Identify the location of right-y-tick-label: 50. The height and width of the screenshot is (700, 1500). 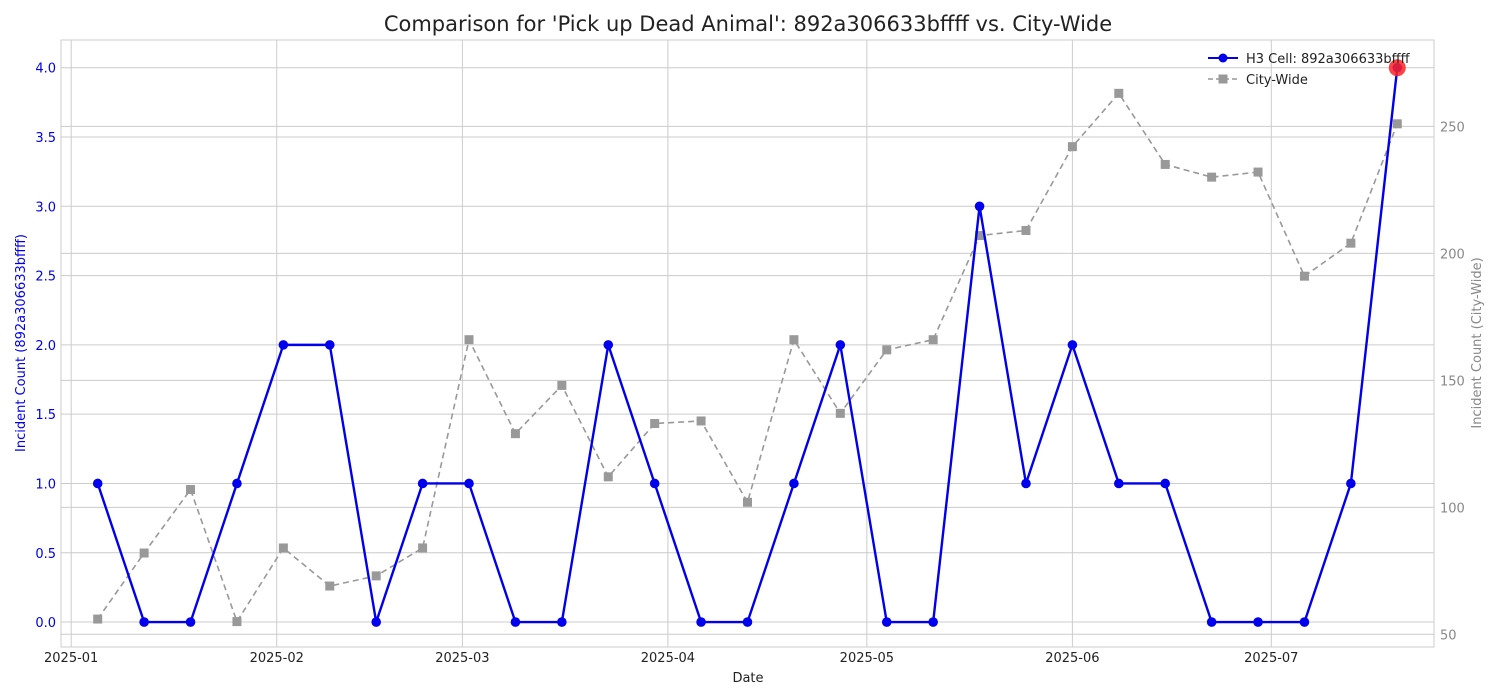
(1448, 635).